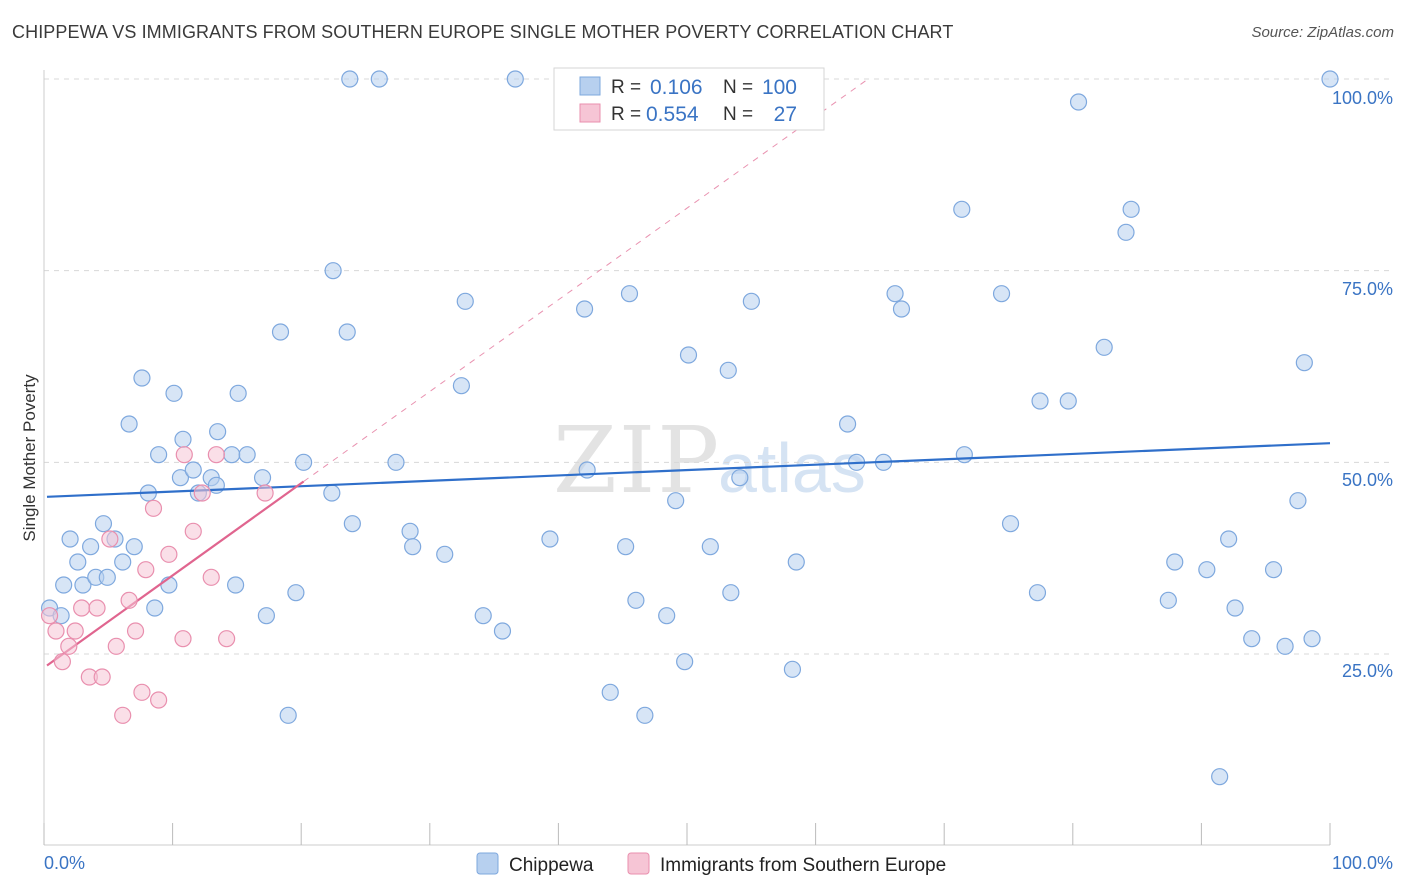  What do you see at coordinates (29, 458) in the screenshot?
I see `y-axis-title: Single Mother Poverty` at bounding box center [29, 458].